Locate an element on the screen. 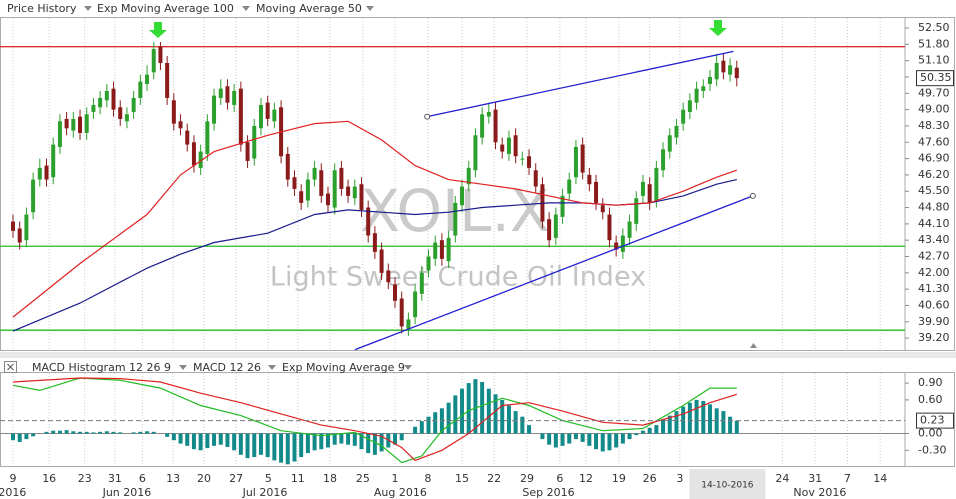 The height and width of the screenshot is (499, 956). y-tick-label: 42.00 is located at coordinates (934, 272).